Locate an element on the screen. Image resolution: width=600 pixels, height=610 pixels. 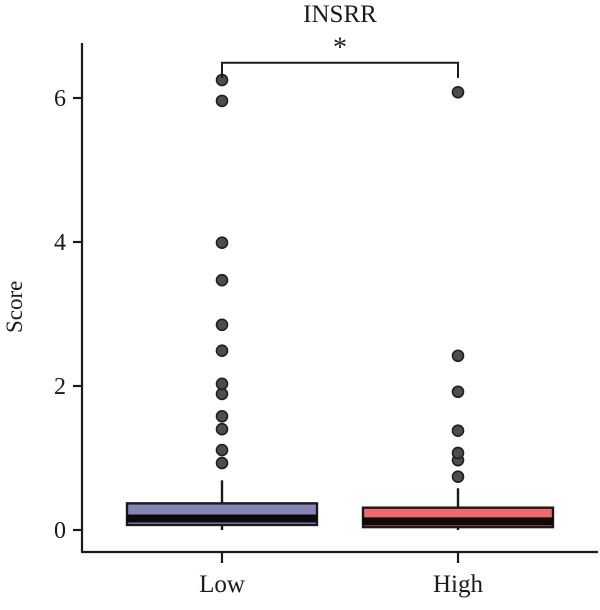
y-tick-label: 2 is located at coordinates (60, 387).